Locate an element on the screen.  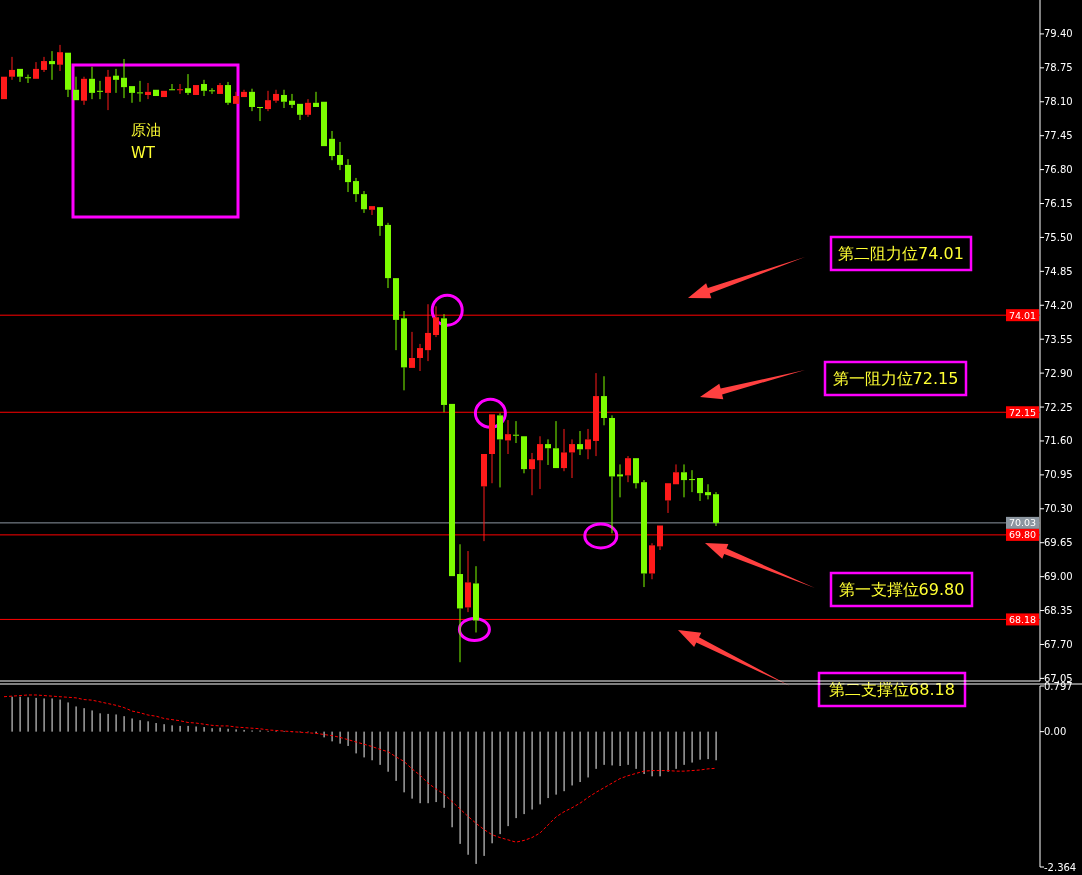
y-tick-label: 72.90 is located at coordinates (1058, 373).